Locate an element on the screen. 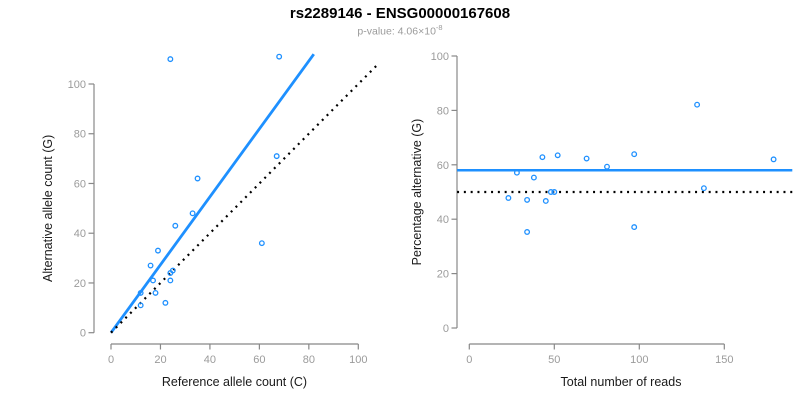  x-tick-label: 80 is located at coordinates (309, 360).